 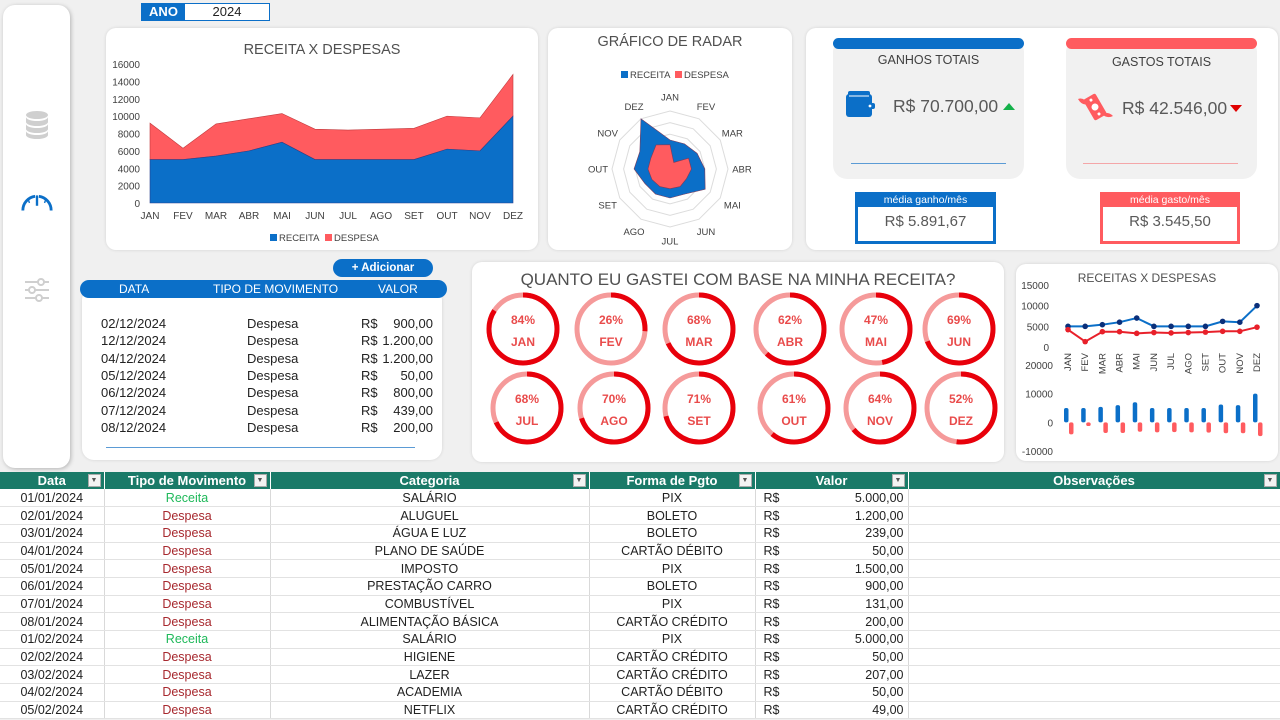 I want to click on cell-date: 03/02/2024, so click(x=52, y=675).